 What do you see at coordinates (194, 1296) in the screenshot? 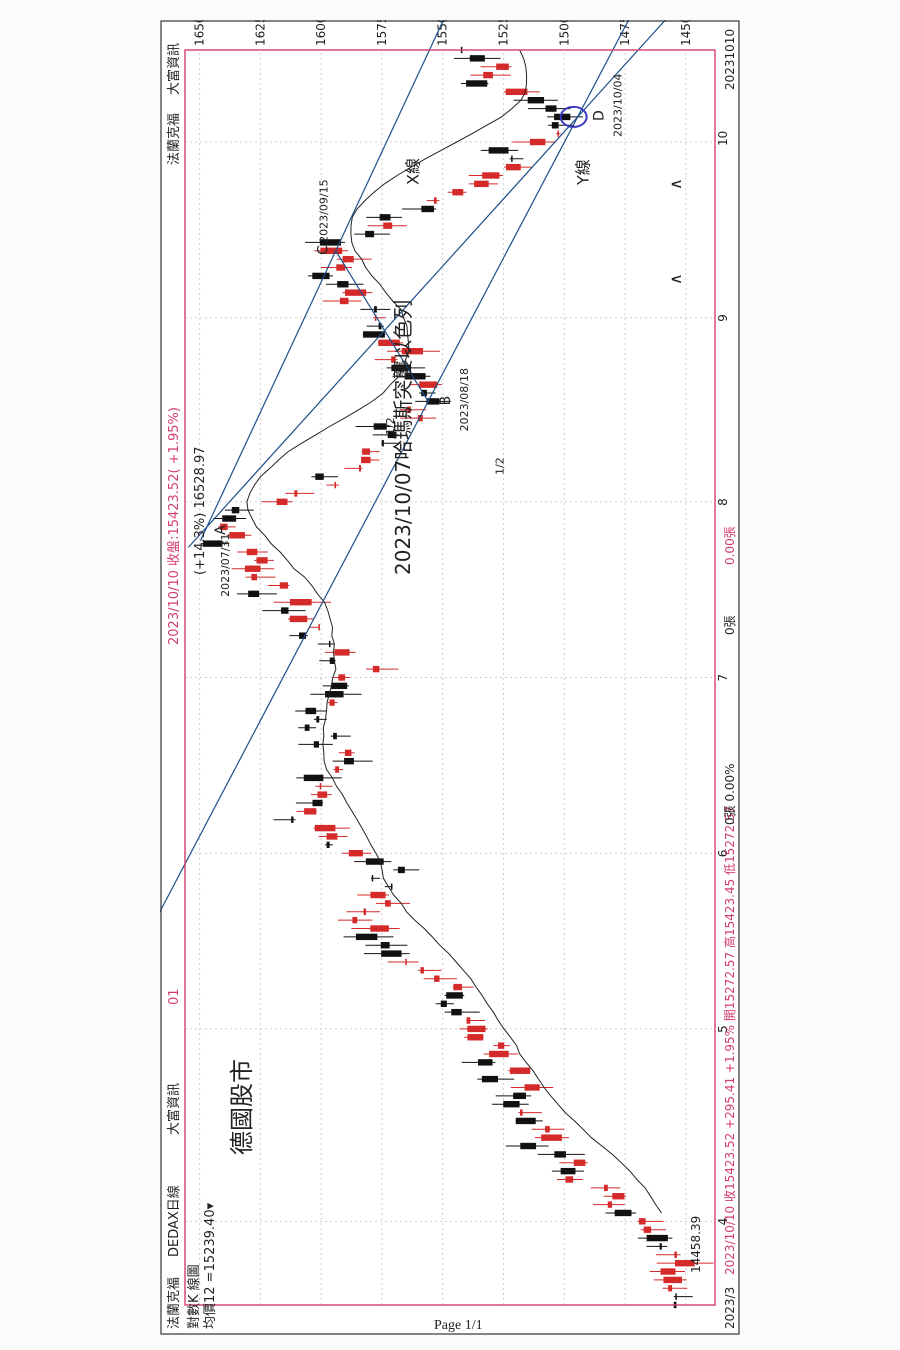
I see `chart-type-label: 對數K 線圖` at bounding box center [194, 1296].